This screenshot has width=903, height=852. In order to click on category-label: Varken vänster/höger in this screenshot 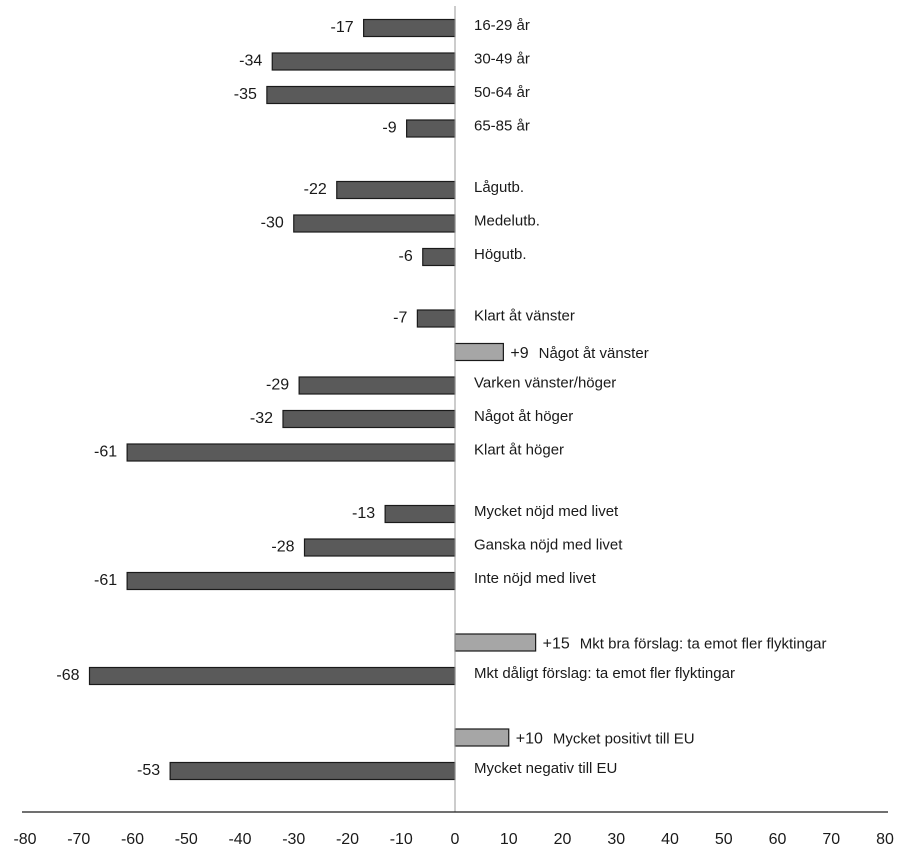, I will do `click(545, 382)`.